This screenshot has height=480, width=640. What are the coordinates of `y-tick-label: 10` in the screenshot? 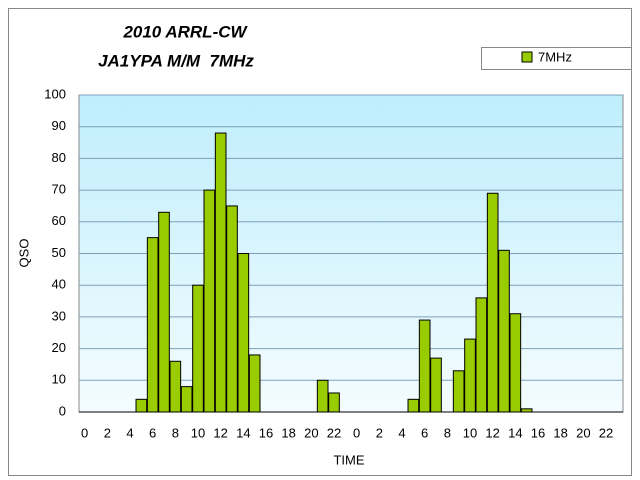 It's located at (59, 379).